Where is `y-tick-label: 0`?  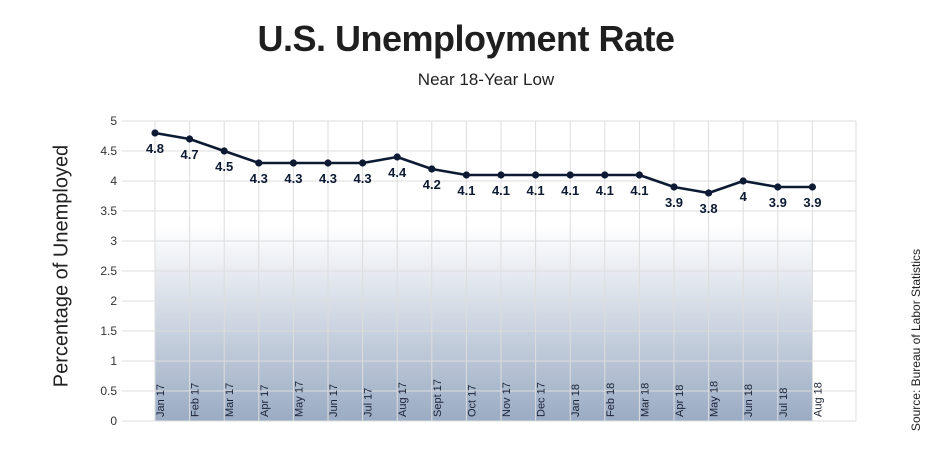 y-tick-label: 0 is located at coordinates (113, 421).